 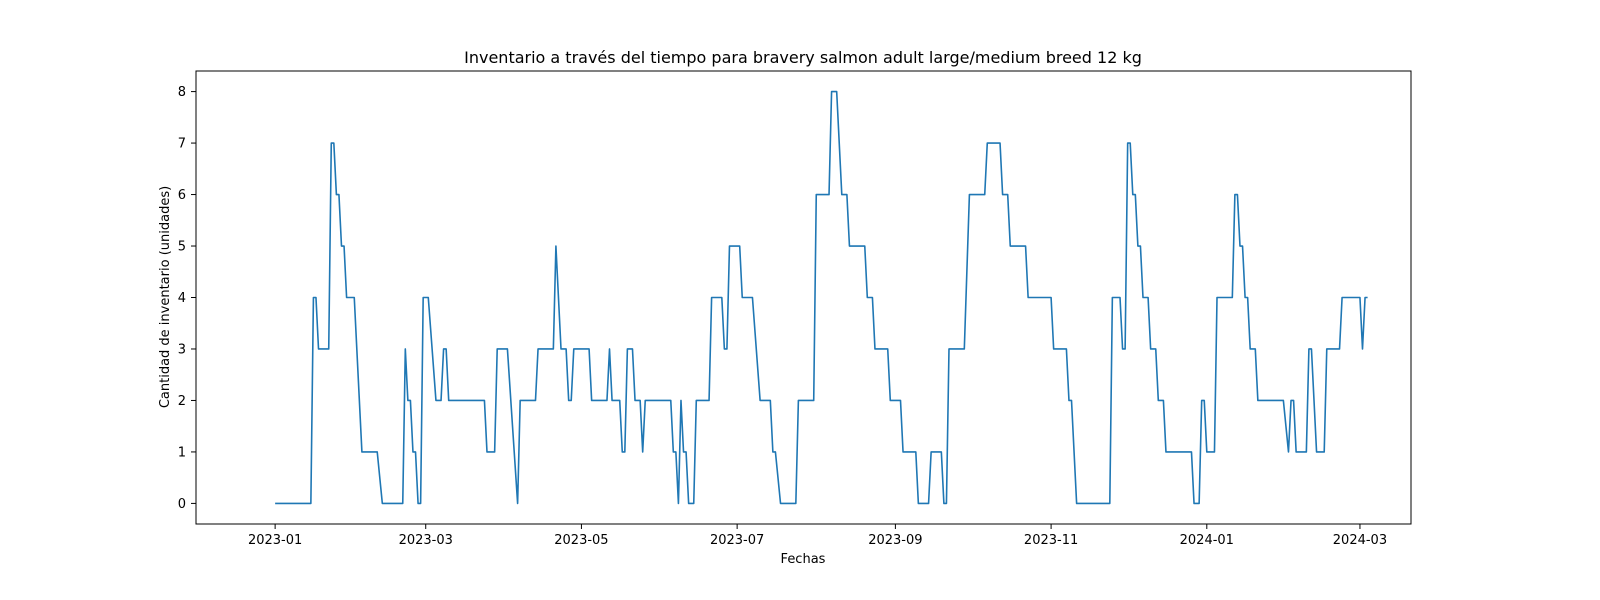 I want to click on y-tick-label: 6, so click(x=182, y=195).